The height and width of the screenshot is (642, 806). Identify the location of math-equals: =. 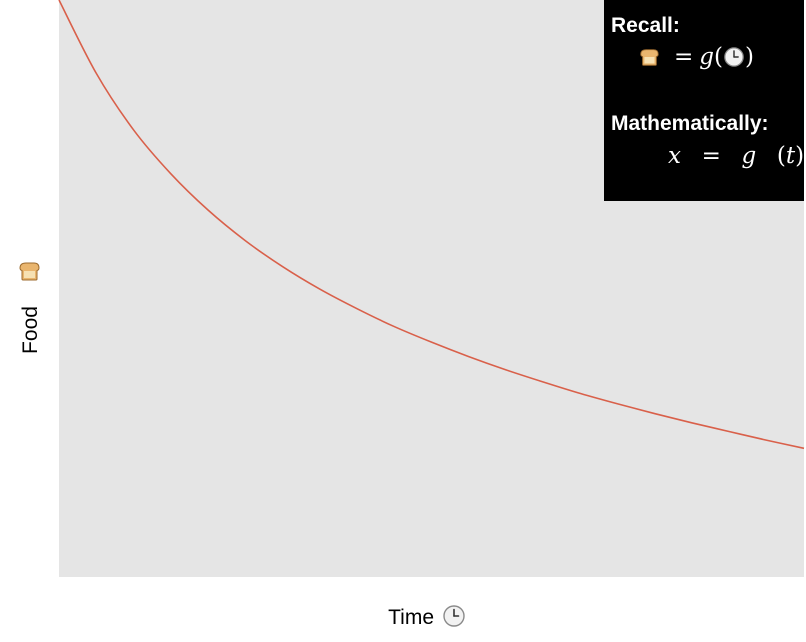
(711, 156).